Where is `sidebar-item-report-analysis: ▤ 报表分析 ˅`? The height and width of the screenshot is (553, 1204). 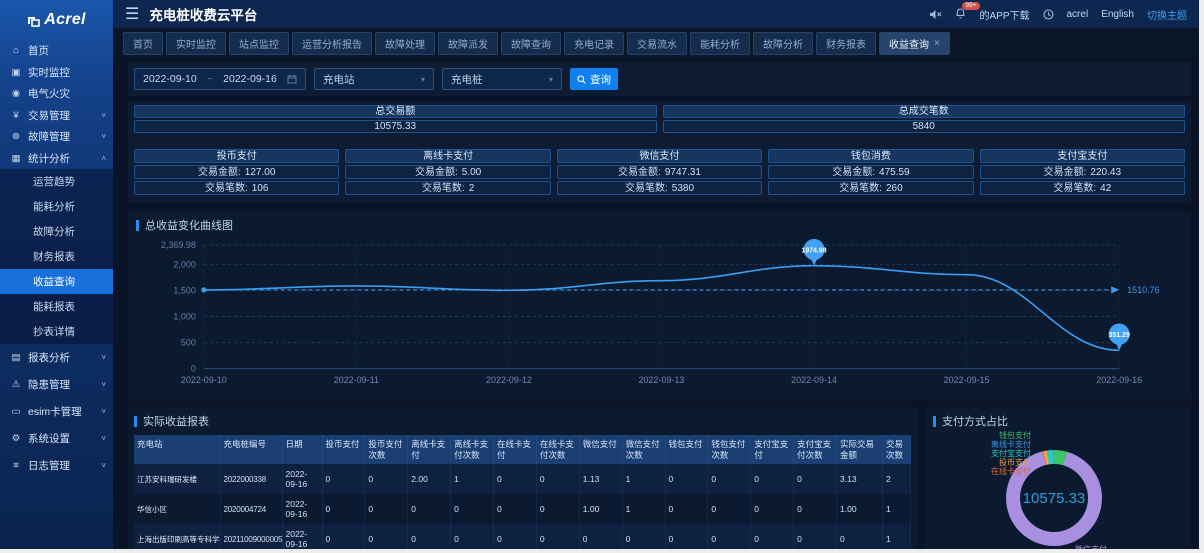 sidebar-item-report-analysis: ▤ 报表分析 ˅ is located at coordinates (56, 357).